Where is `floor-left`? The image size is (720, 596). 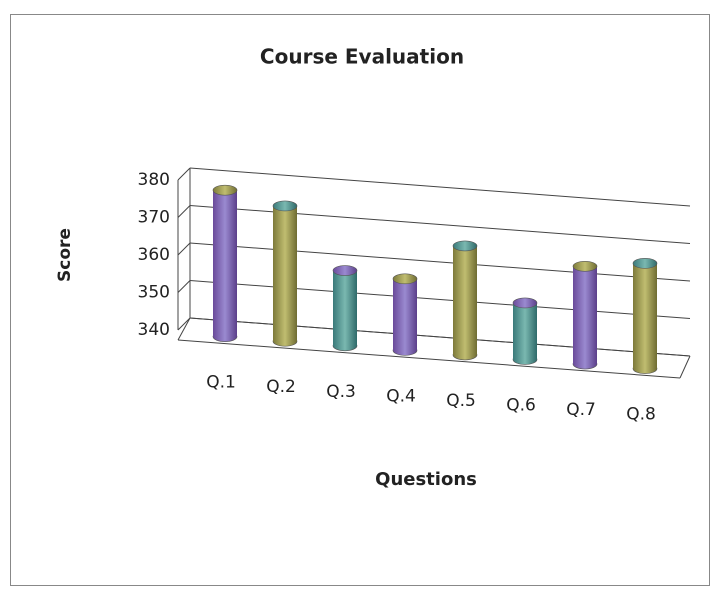 floor-left is located at coordinates (184, 329).